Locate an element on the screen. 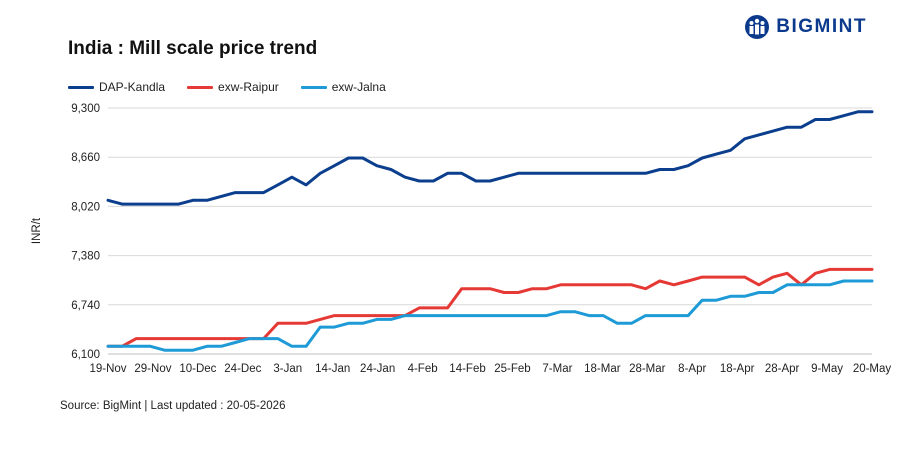 The width and height of the screenshot is (907, 460). legend-swatch-exw-raipur is located at coordinates (200, 87).